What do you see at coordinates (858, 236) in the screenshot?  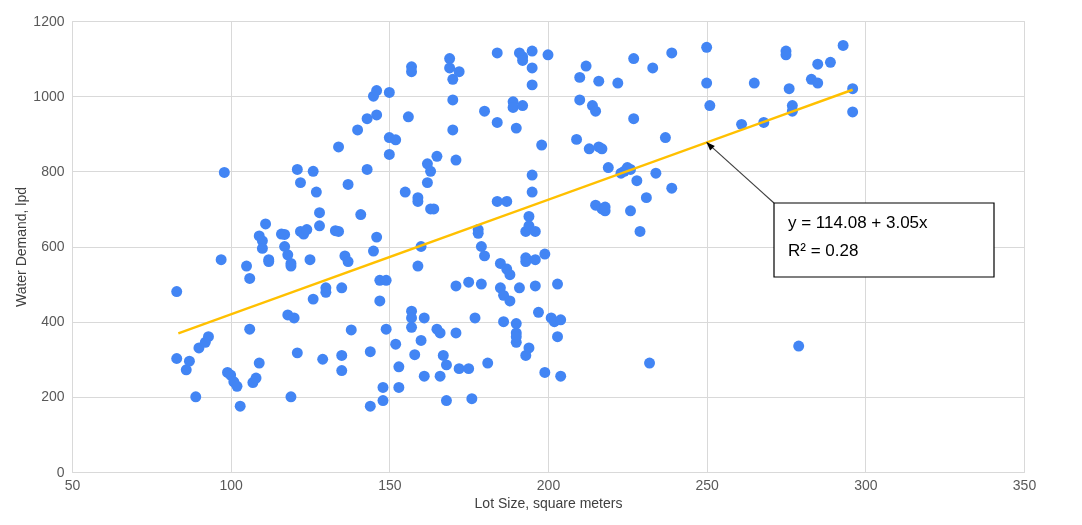 I see `annotation: y = 114.08 + 3.05x R² = 0.28` at bounding box center [858, 236].